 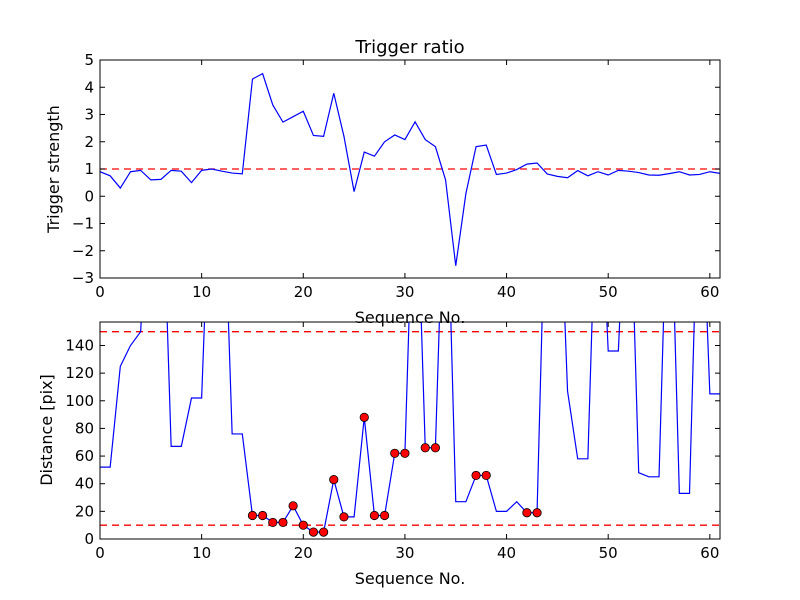 What do you see at coordinates (46, 430) in the screenshot?
I see `y-axis-label: Distance [pix]` at bounding box center [46, 430].